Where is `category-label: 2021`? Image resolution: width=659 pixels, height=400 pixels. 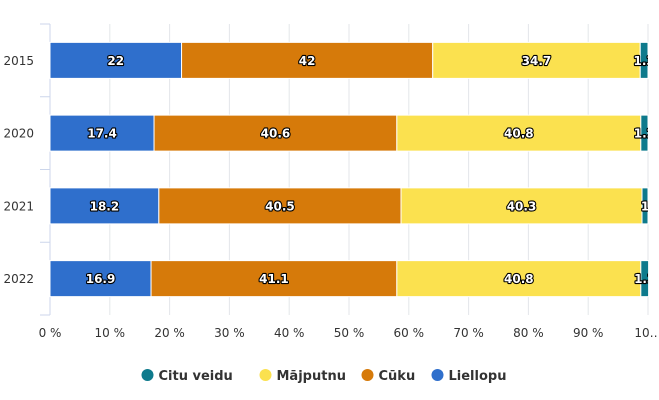
category-label: 2021 is located at coordinates (18, 206).